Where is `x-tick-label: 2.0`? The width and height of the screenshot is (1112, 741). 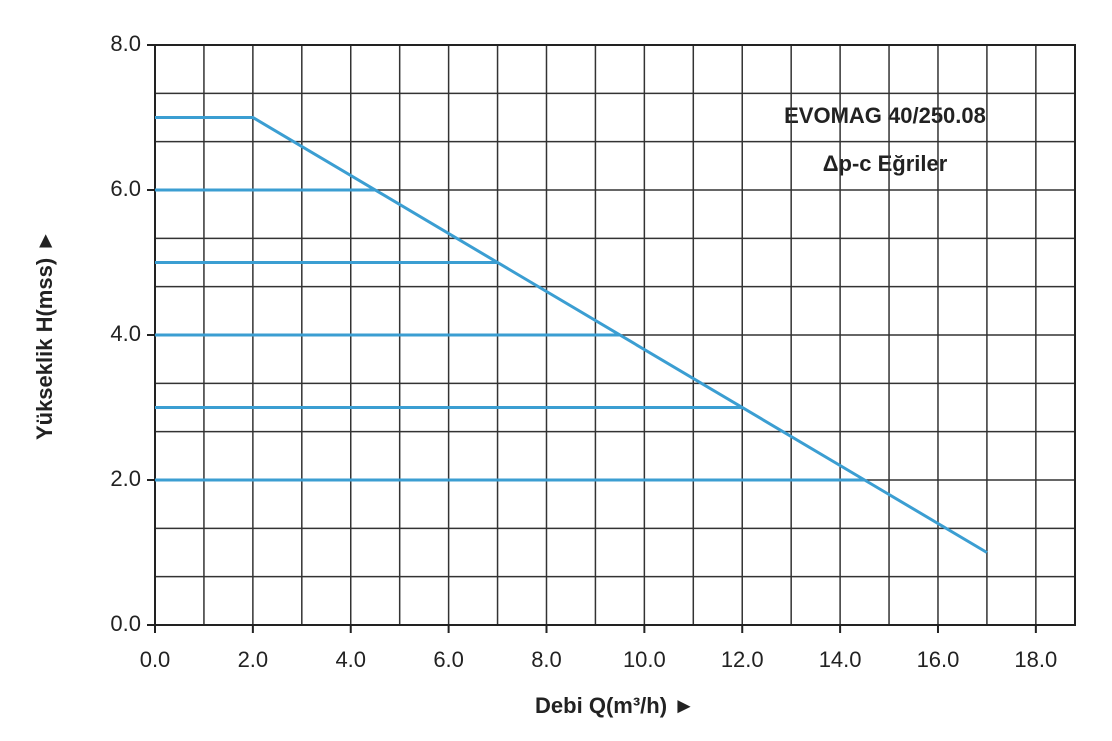 x-tick-label: 2.0 is located at coordinates (253, 659).